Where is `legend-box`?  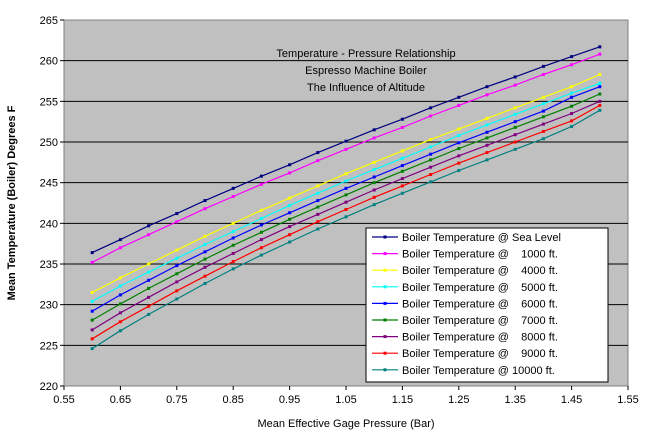
legend-box is located at coordinates (487, 305).